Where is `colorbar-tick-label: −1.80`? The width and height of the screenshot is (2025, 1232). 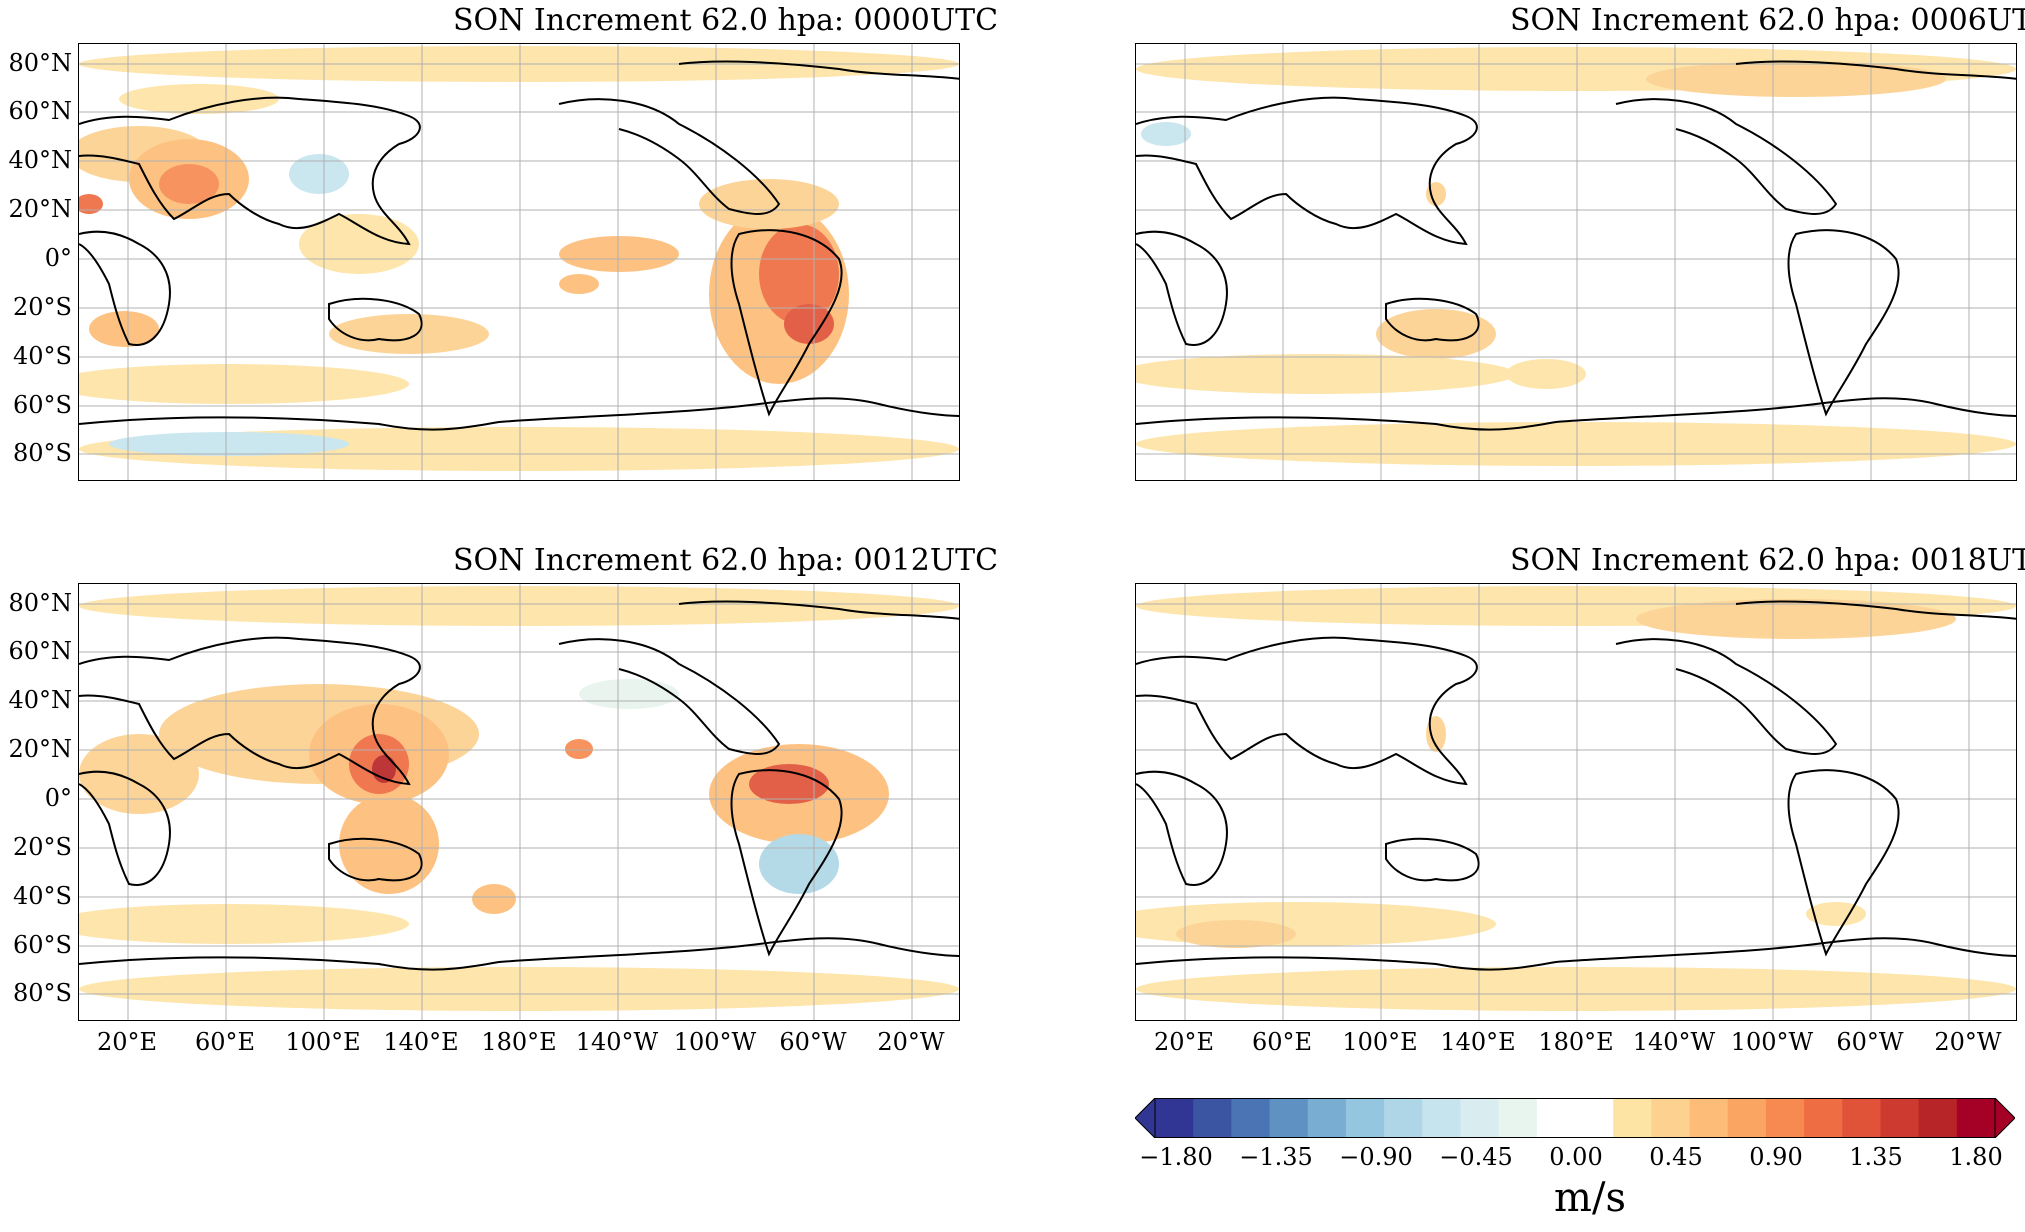
colorbar-tick-label: −1.80 is located at coordinates (1176, 1157).